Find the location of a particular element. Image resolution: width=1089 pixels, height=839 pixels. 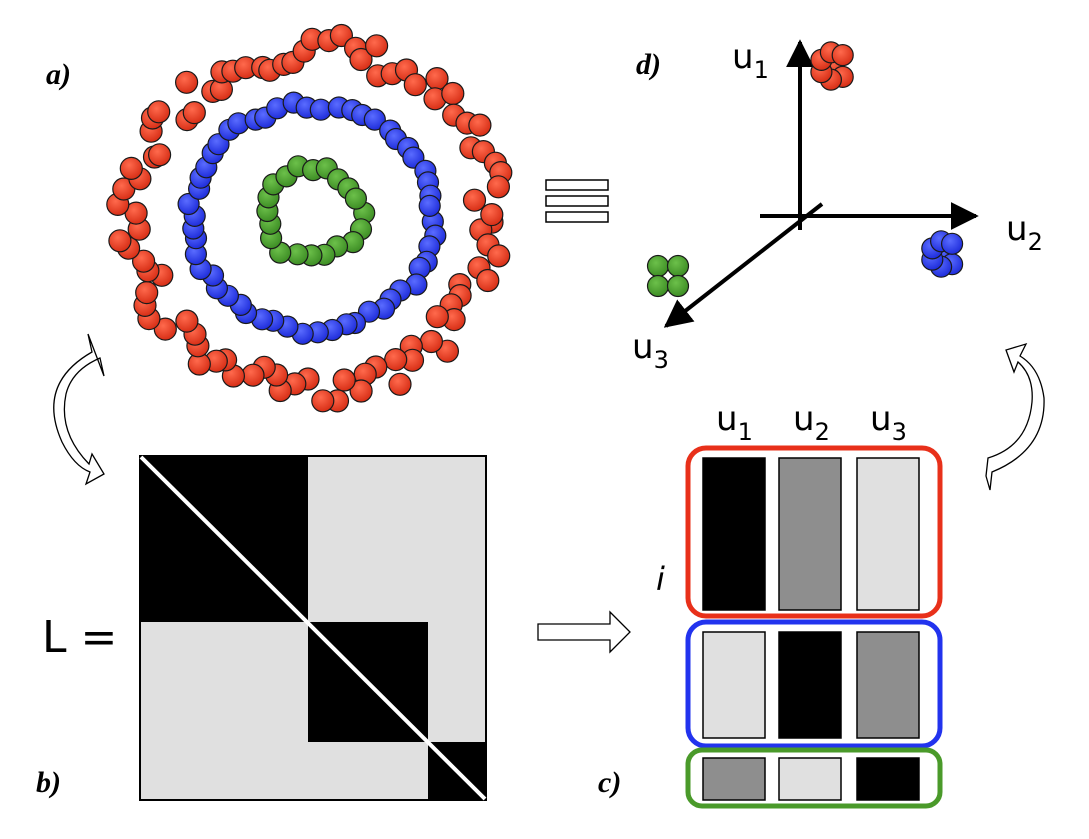

eigenvector-matrix is located at coordinates (811, 629).